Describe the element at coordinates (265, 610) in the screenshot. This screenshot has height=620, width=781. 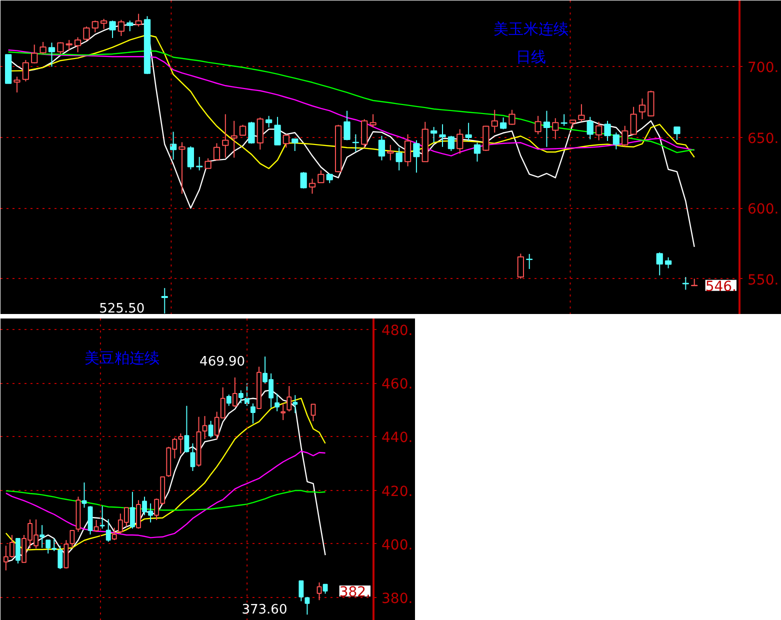
I see `annotation: 373.60` at that location.